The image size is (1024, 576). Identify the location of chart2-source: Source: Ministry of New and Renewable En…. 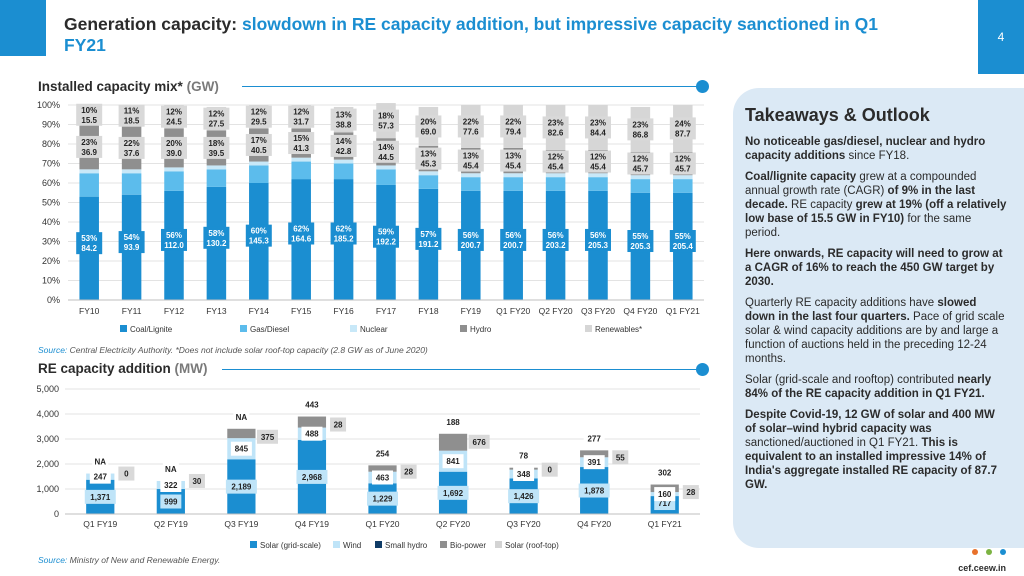
(129, 560).